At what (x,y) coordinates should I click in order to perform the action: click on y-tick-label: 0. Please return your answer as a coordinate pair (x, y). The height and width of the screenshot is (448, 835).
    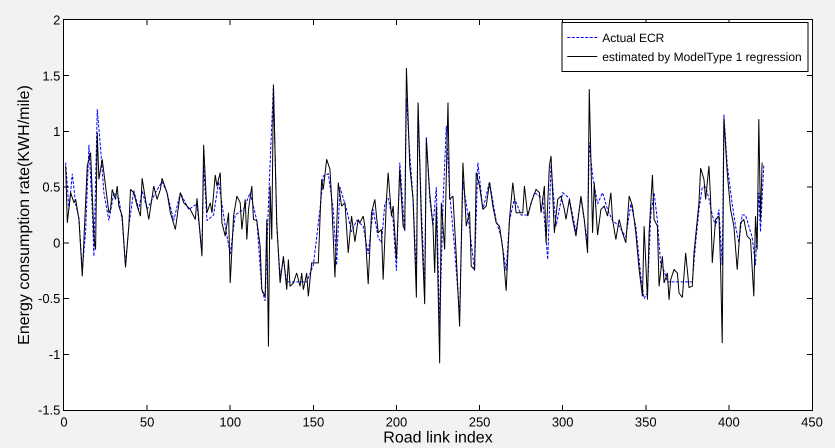
    Looking at the image, I should click on (56, 242).